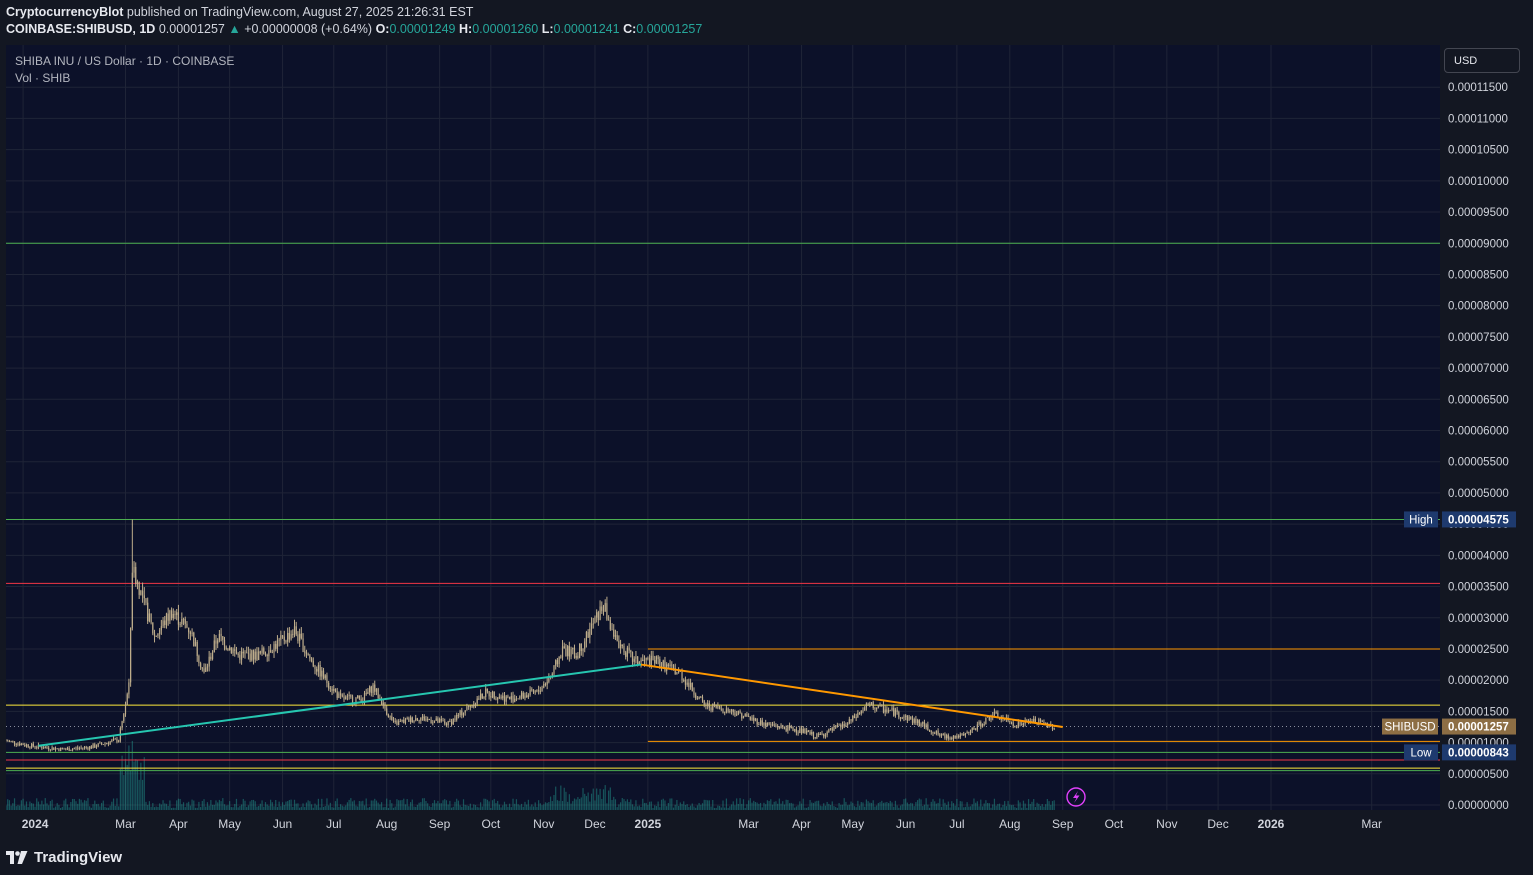 The image size is (1533, 875). I want to click on time-tick-label: 2026, so click(1271, 824).